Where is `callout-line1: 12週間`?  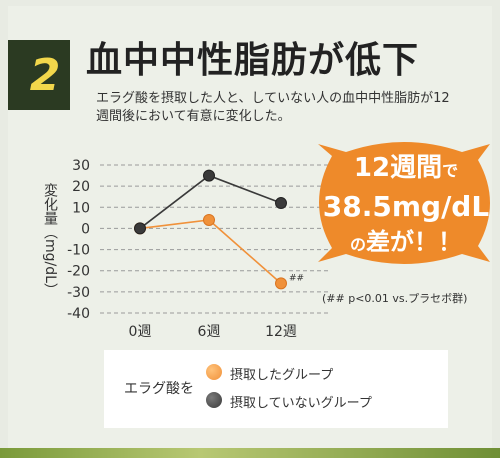
callout-line1: 12週間 is located at coordinates (398, 168).